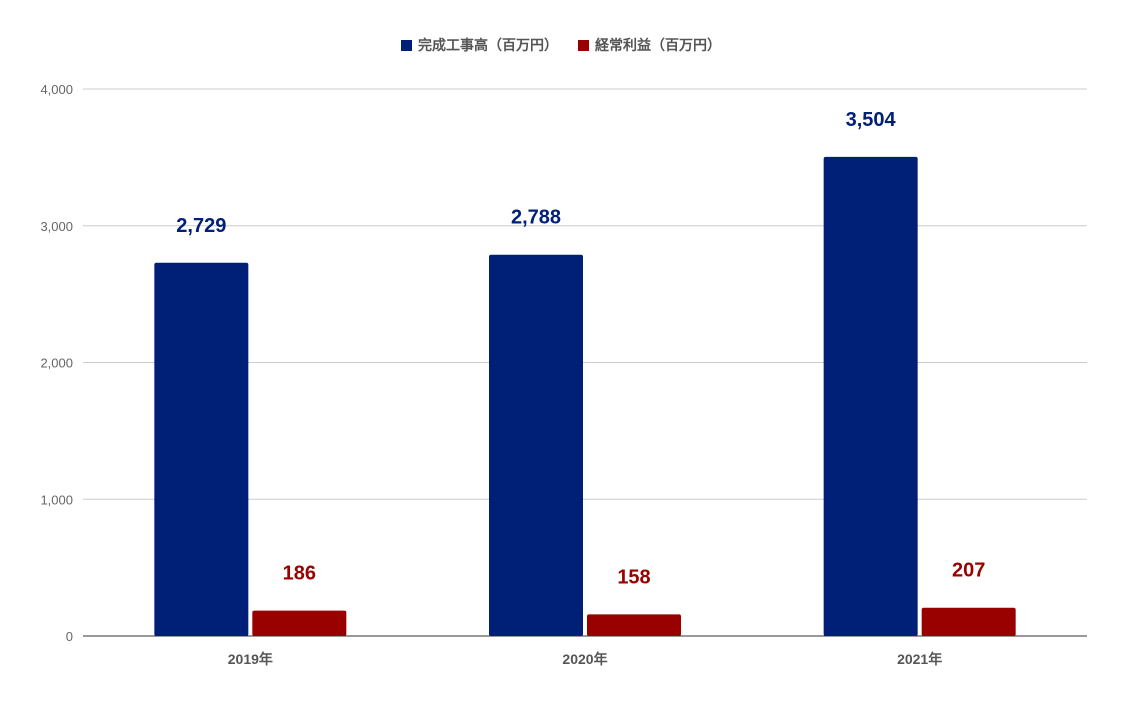 The width and height of the screenshot is (1122, 703). Describe the element at coordinates (871, 120) in the screenshot. I see `data-label: 3,504` at that location.